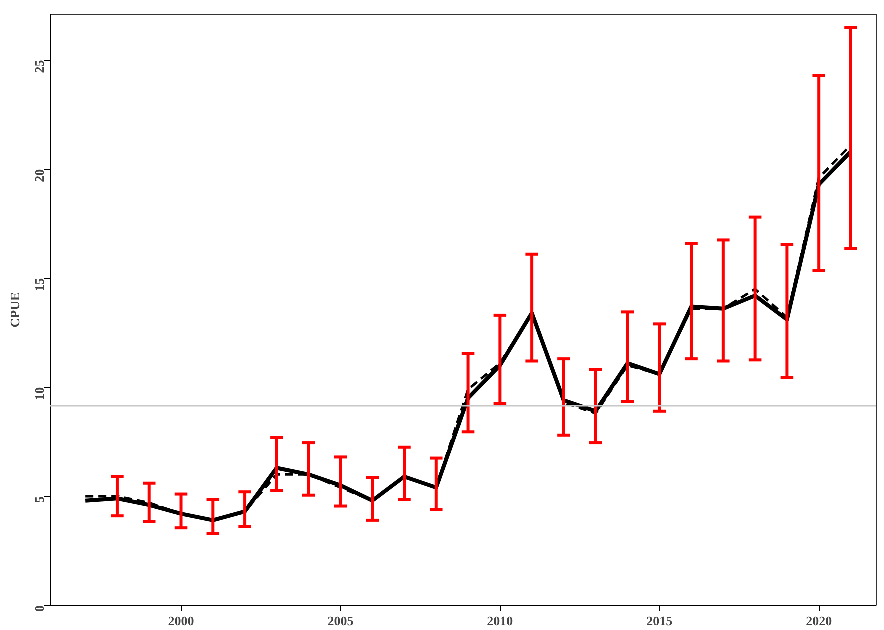 This screenshot has height=630, width=884. Describe the element at coordinates (39, 499) in the screenshot. I see `y-tick-label: 5` at that location.